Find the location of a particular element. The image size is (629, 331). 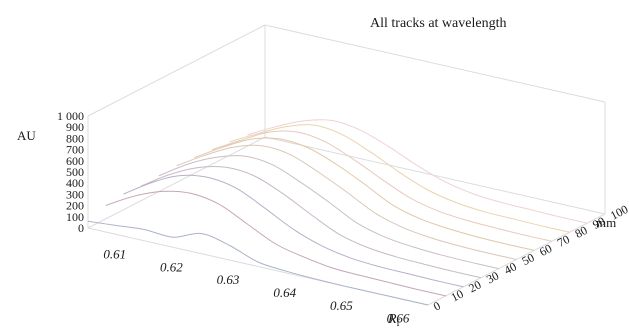

x-tick-label: 0.64 is located at coordinates (284, 292).